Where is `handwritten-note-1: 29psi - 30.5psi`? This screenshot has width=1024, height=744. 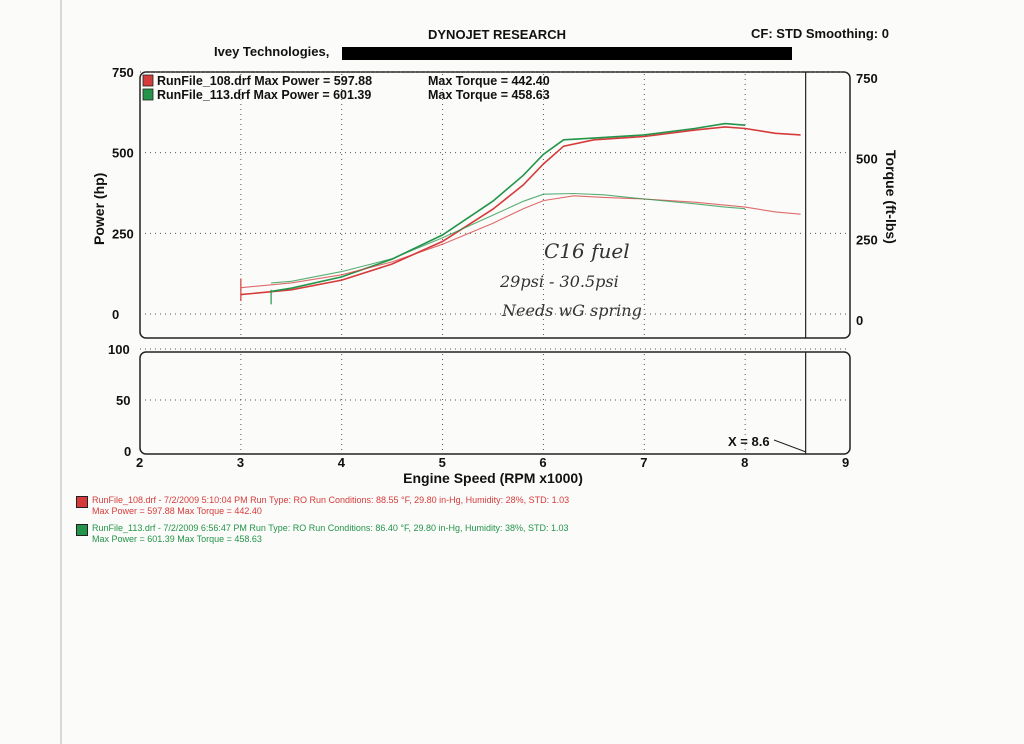
handwritten-note-1: 29psi - 30.5psi is located at coordinates (559, 281).